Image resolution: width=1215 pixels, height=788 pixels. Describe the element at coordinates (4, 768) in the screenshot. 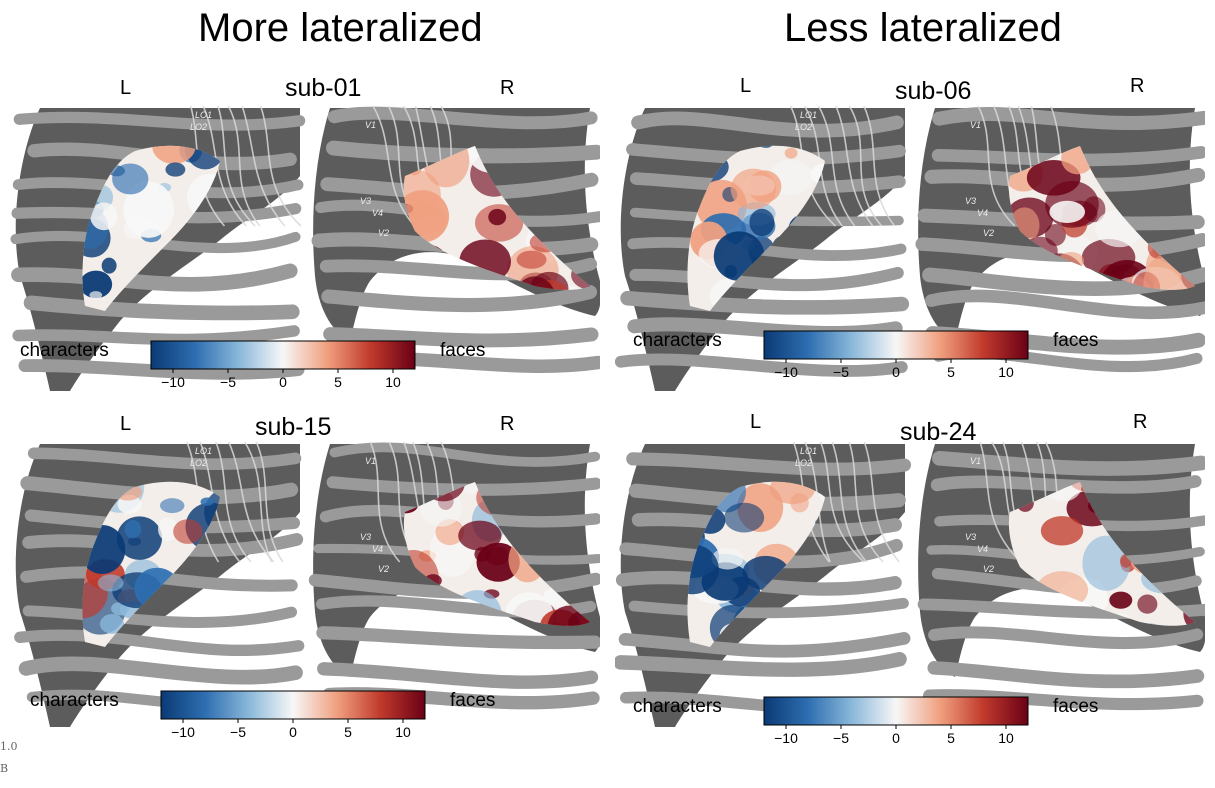

I see `edge-mark-bottom: B` at that location.